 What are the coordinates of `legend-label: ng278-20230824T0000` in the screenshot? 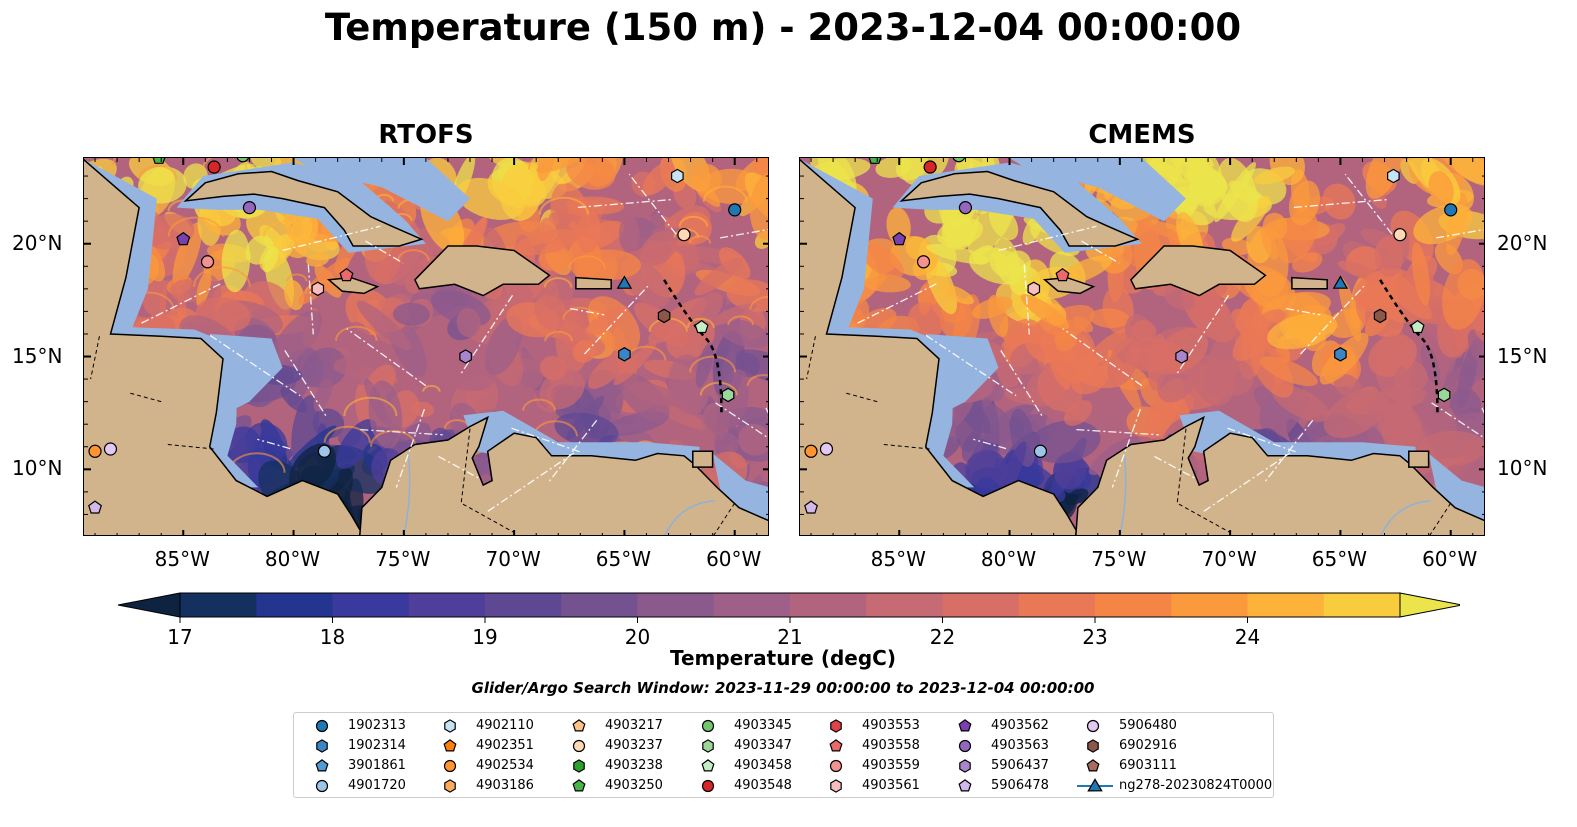 It's located at (1196, 785).